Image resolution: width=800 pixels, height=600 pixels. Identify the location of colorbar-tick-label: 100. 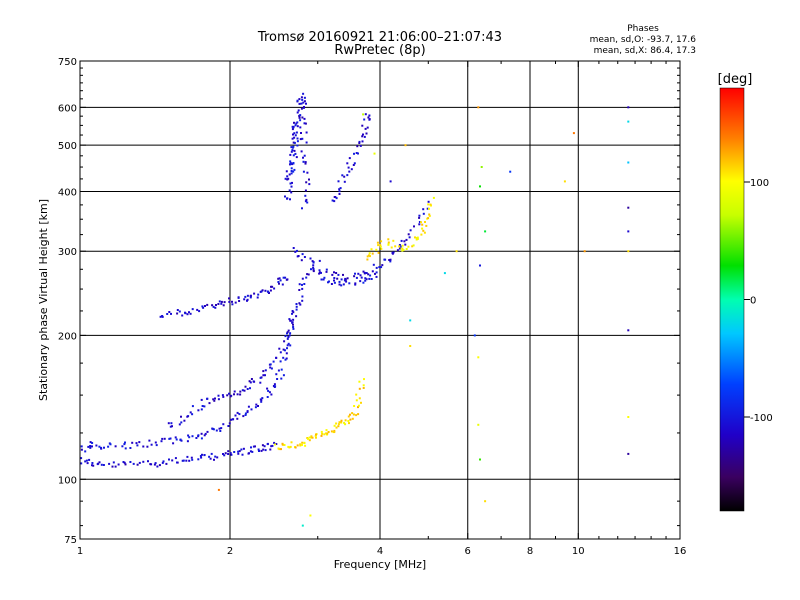
(759, 183).